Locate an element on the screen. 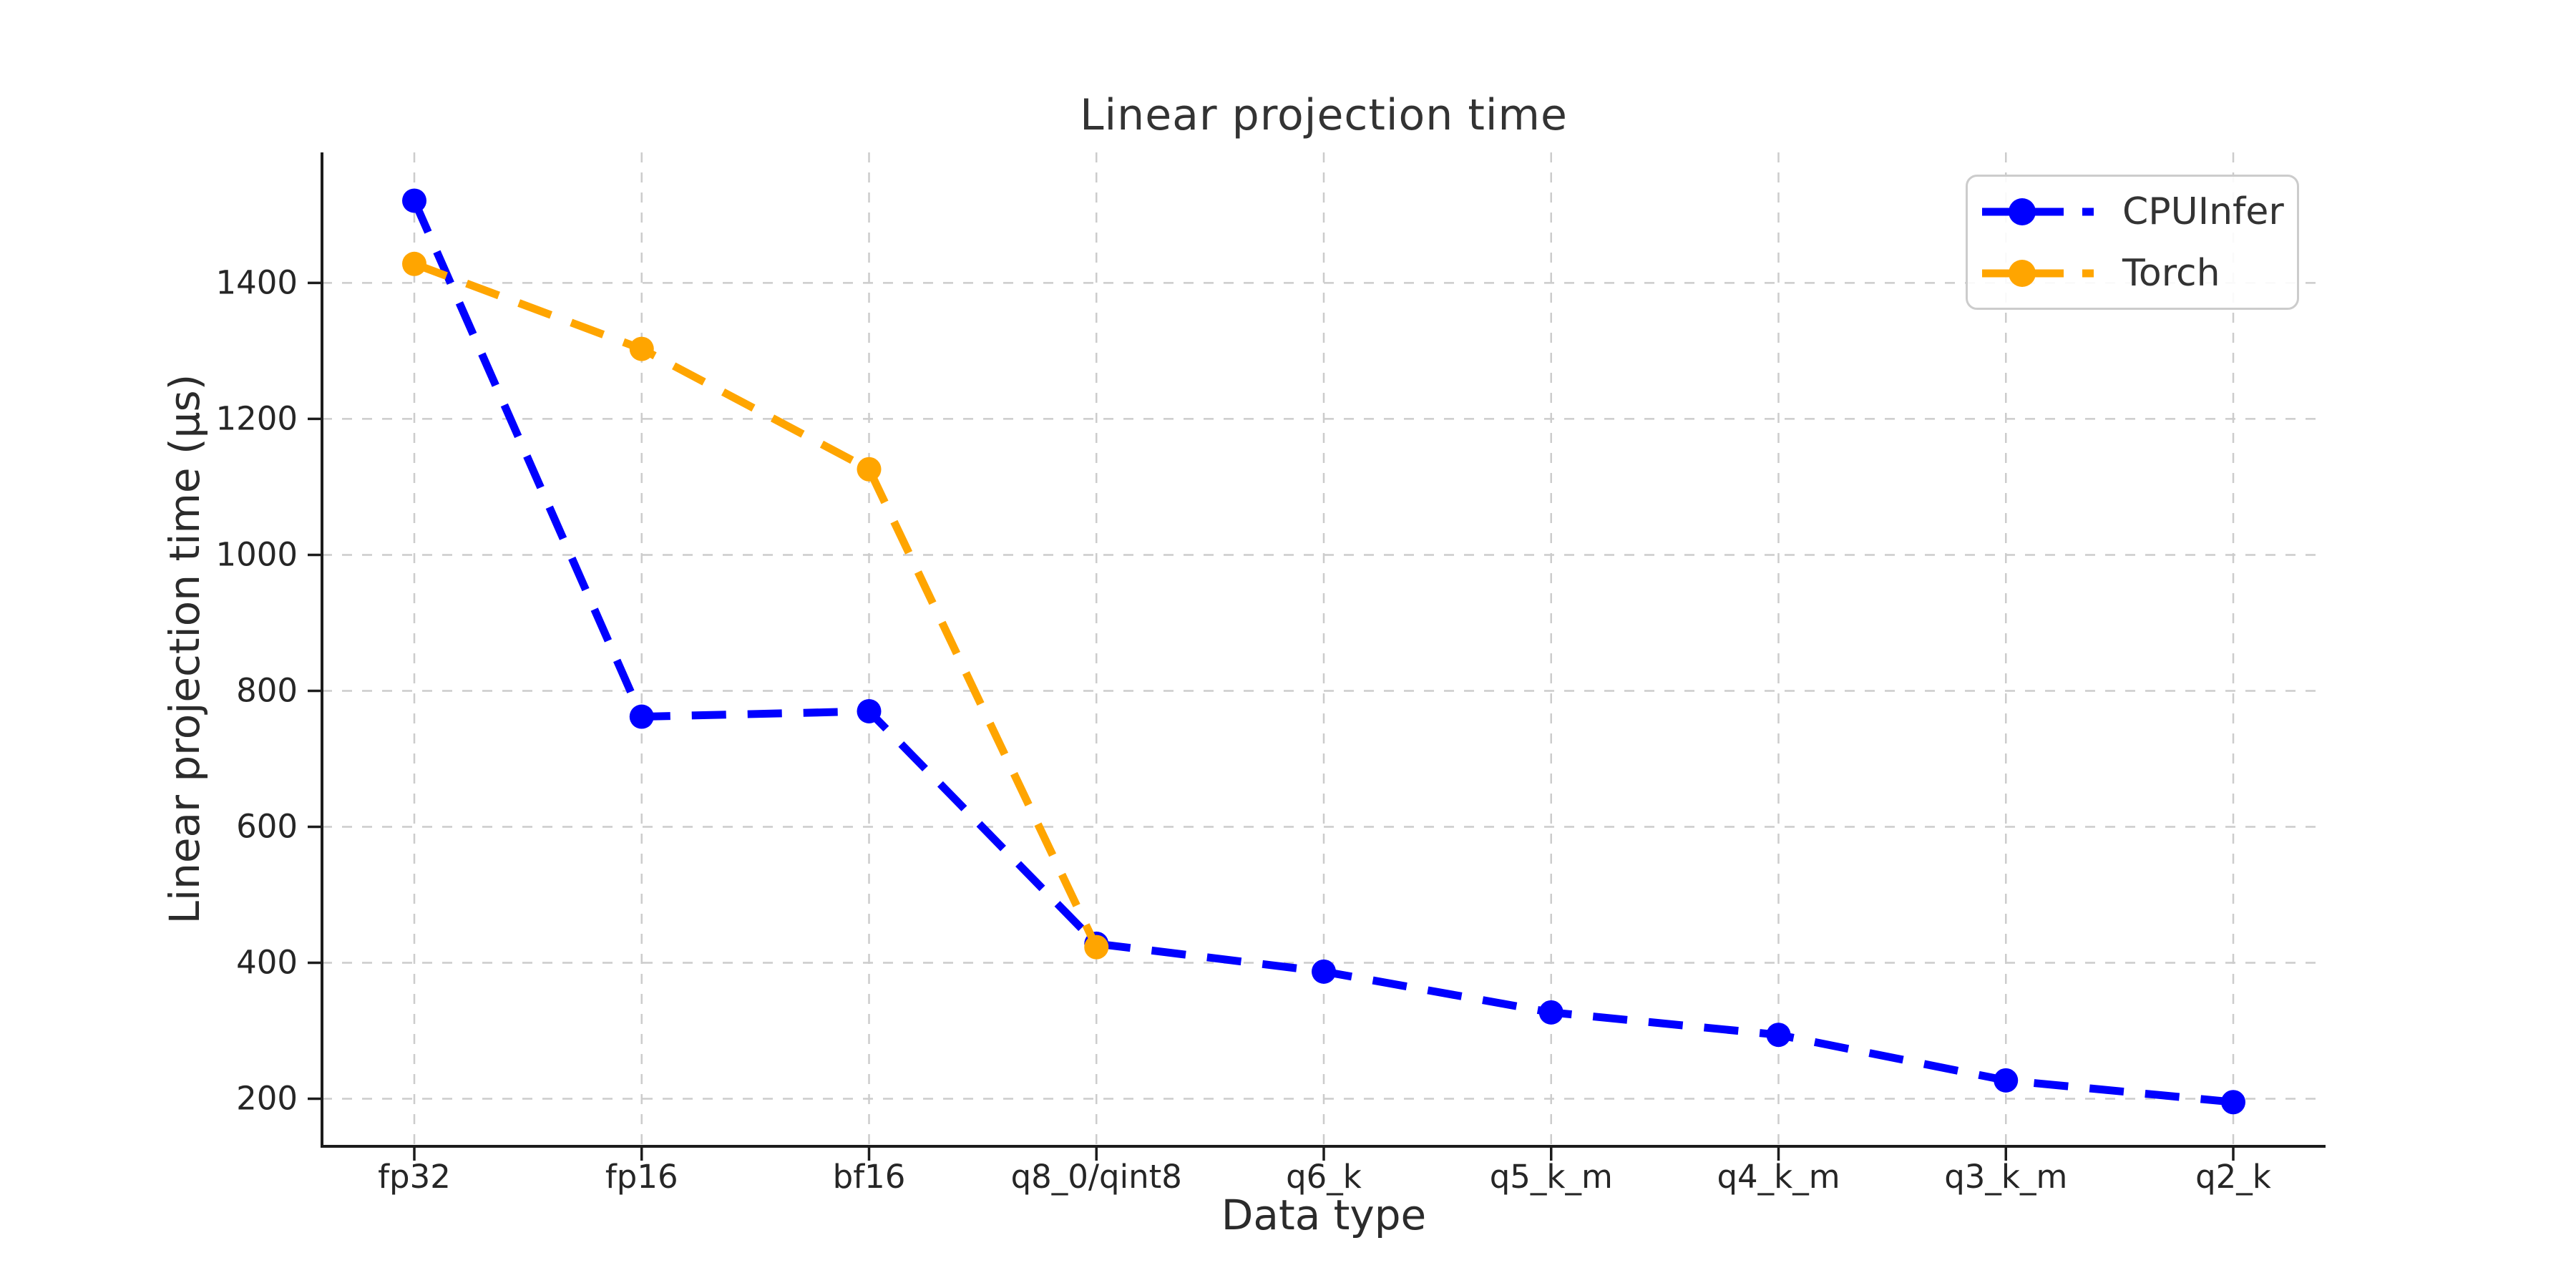 Image resolution: width=2576 pixels, height=1288 pixels. x-tick-label: q2_k is located at coordinates (2233, 1177).